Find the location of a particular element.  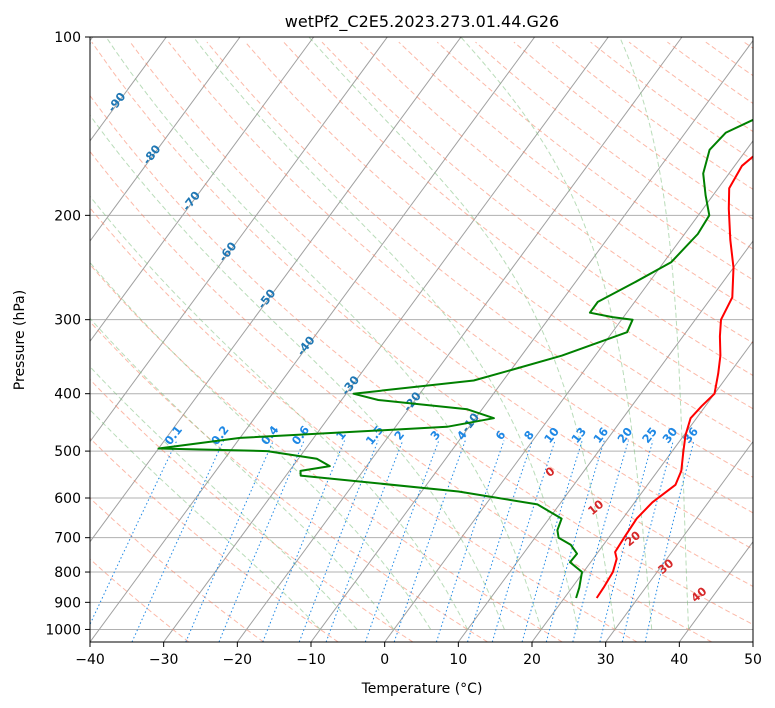

temperature-profile-line is located at coordinates (674, 377).